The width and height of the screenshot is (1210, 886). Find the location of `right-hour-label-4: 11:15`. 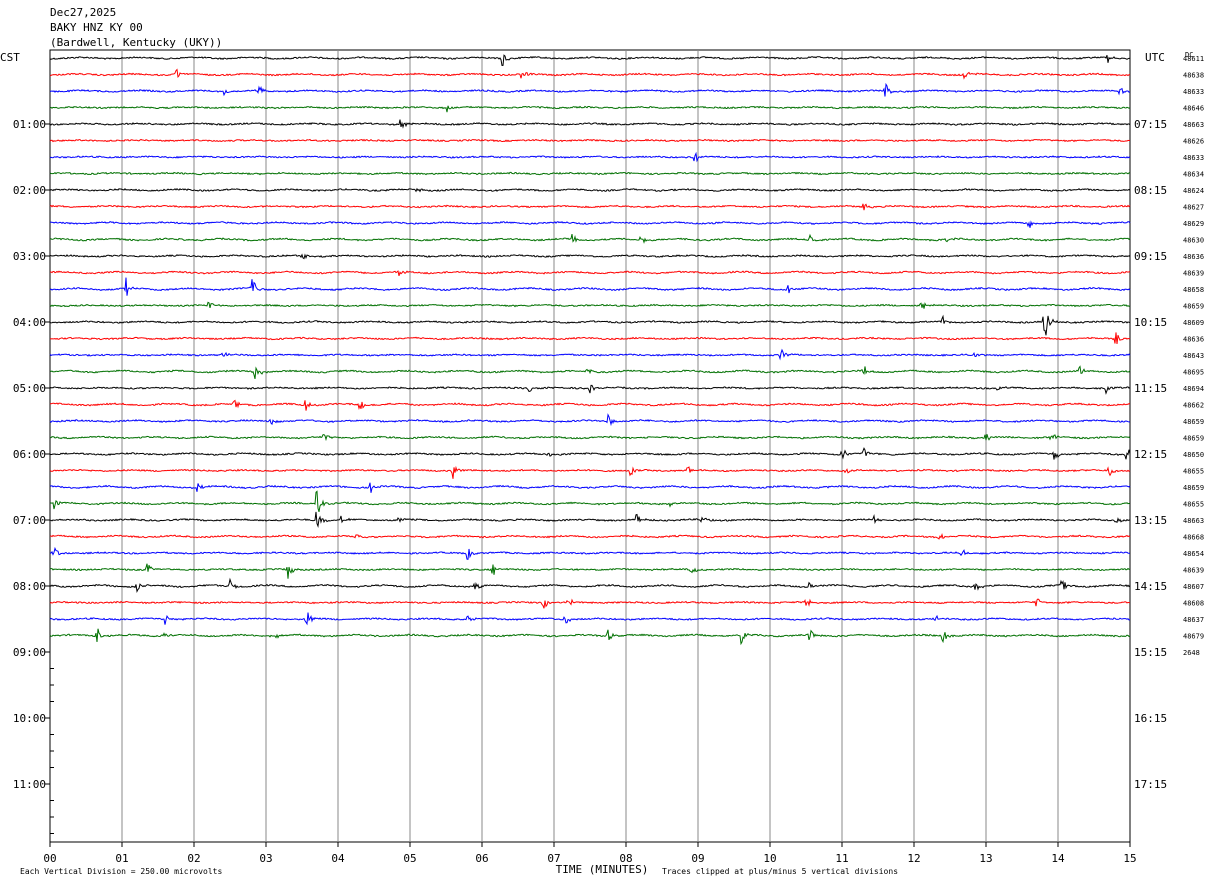

right-hour-label-4: 11:15 is located at coordinates (1150, 388).